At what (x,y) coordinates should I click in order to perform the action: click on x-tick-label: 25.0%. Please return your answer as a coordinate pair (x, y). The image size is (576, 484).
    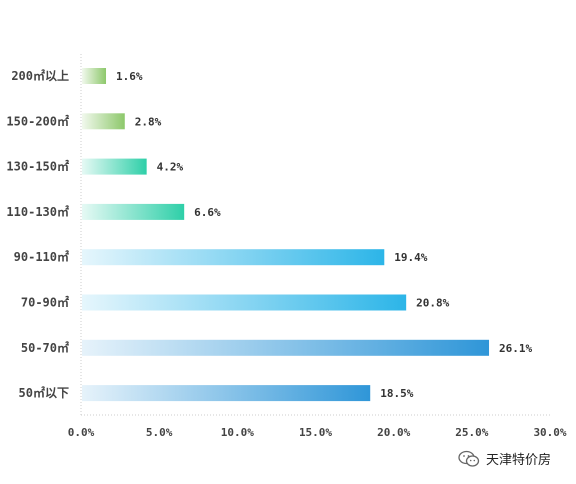
    Looking at the image, I should click on (471, 432).